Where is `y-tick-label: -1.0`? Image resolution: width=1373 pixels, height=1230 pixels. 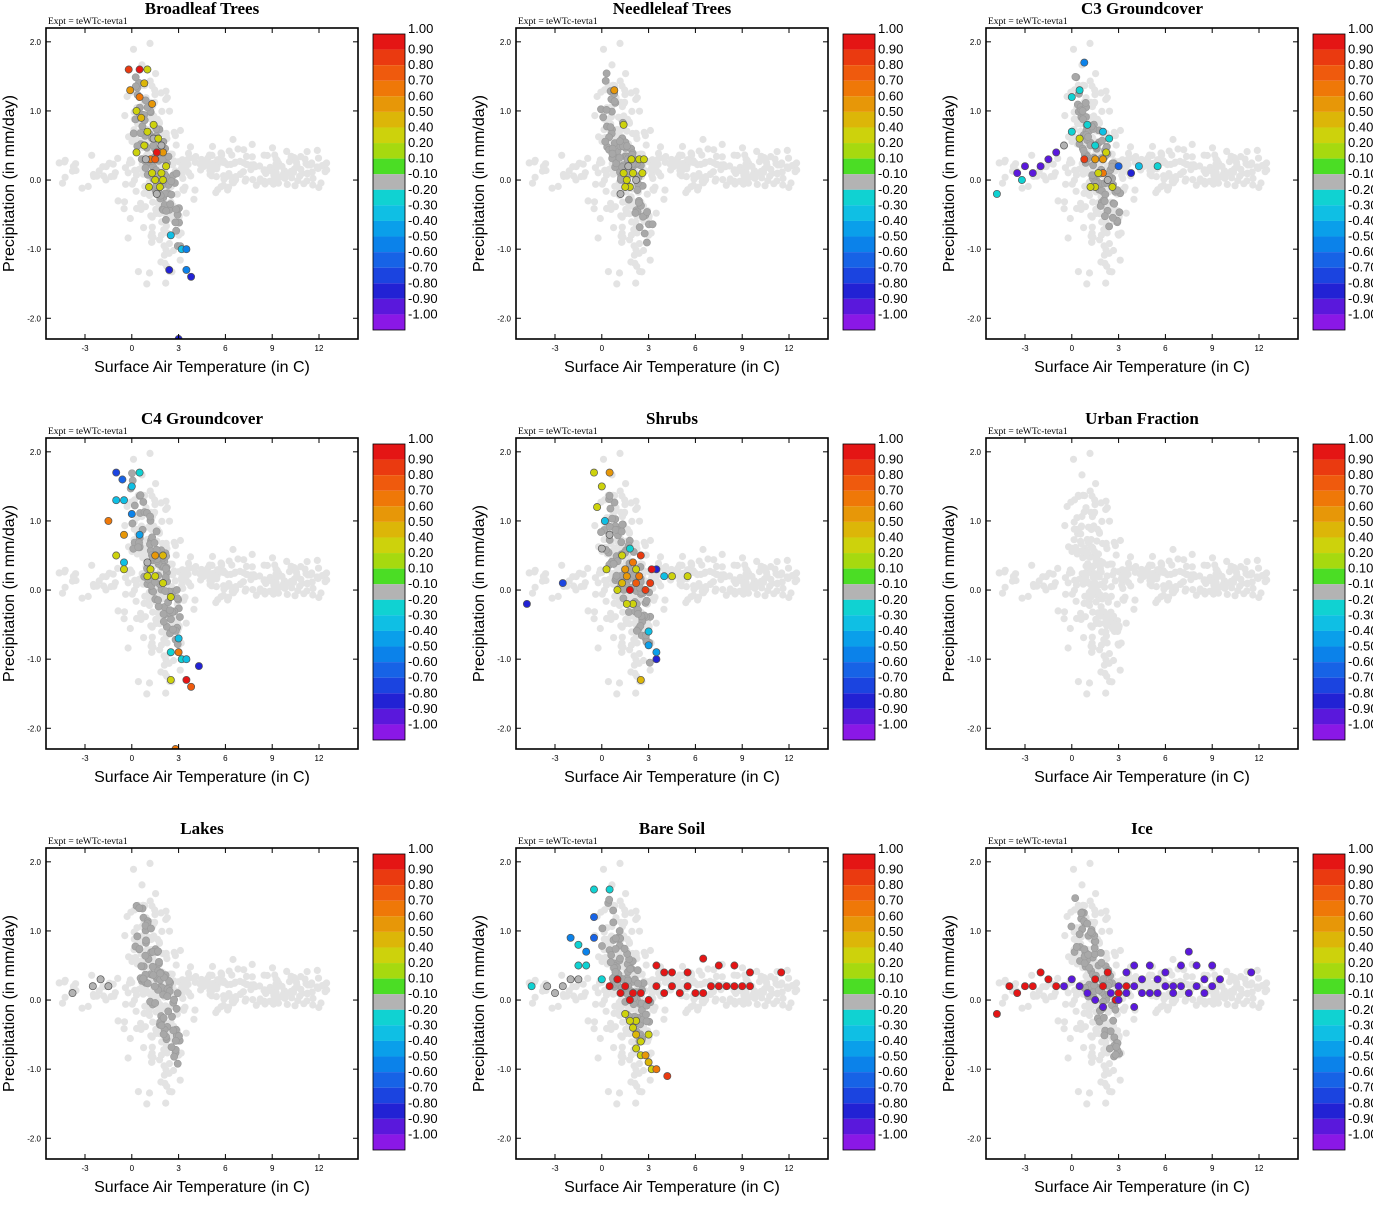
y-tick-label: -1.0 is located at coordinates (504, 659).